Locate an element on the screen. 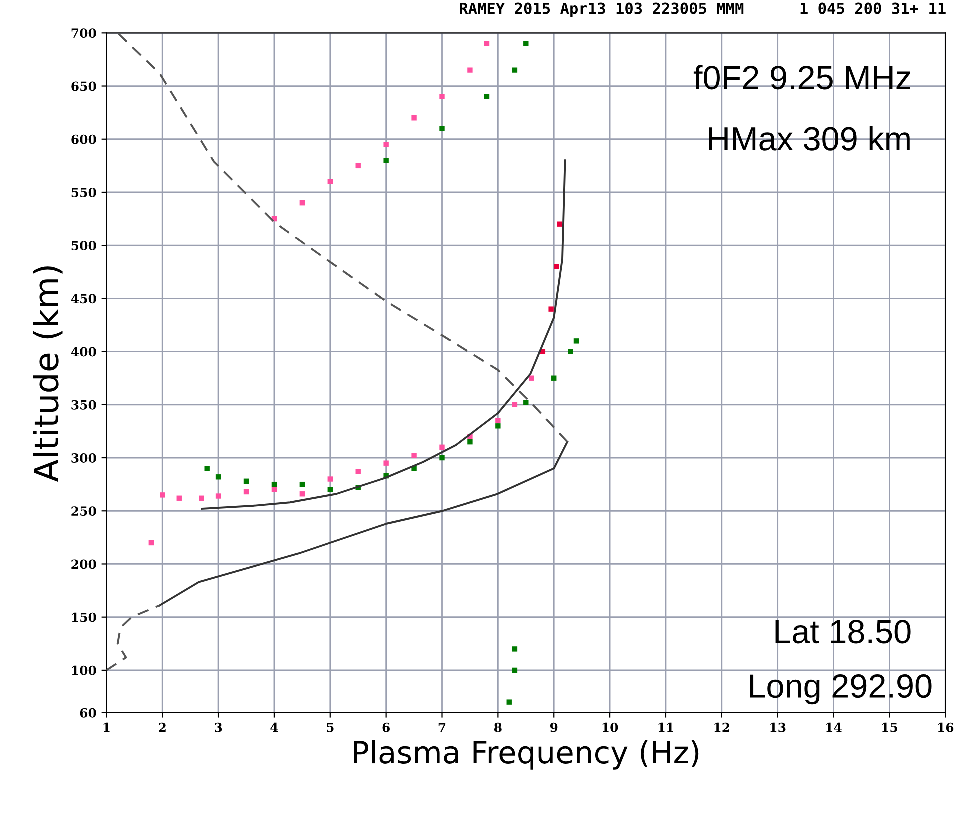 The image size is (961, 829). y-tick-label: 60 is located at coordinates (88, 713).